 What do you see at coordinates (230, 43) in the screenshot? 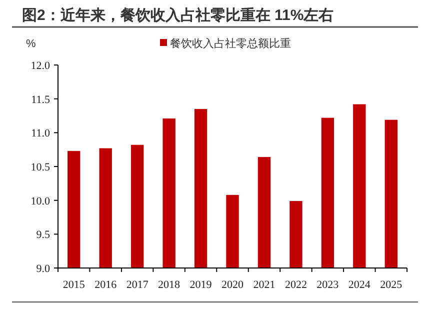
I see `legend-label: 餐饮收入占社零总额比重` at bounding box center [230, 43].